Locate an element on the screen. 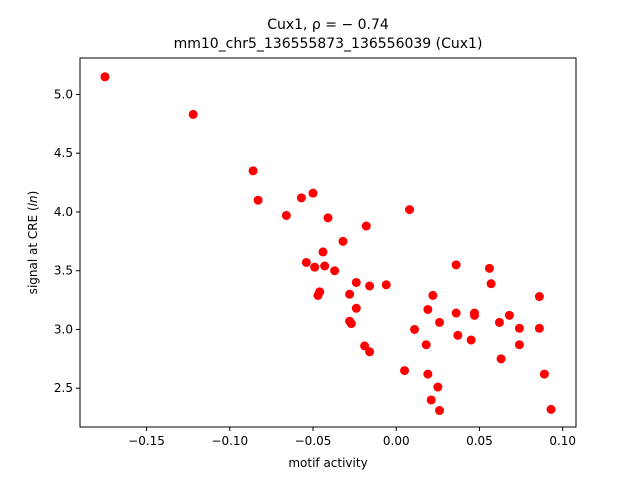  y-tick-label: 2.5 is located at coordinates (63, 388).